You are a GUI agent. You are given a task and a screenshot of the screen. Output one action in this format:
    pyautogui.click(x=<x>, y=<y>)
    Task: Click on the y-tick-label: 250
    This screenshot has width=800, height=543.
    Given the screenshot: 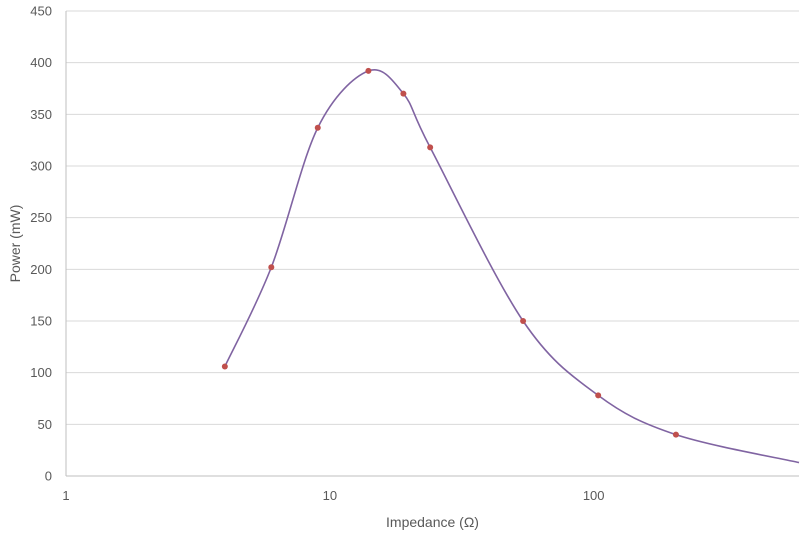 What is the action you would take?
    pyautogui.click(x=41, y=217)
    